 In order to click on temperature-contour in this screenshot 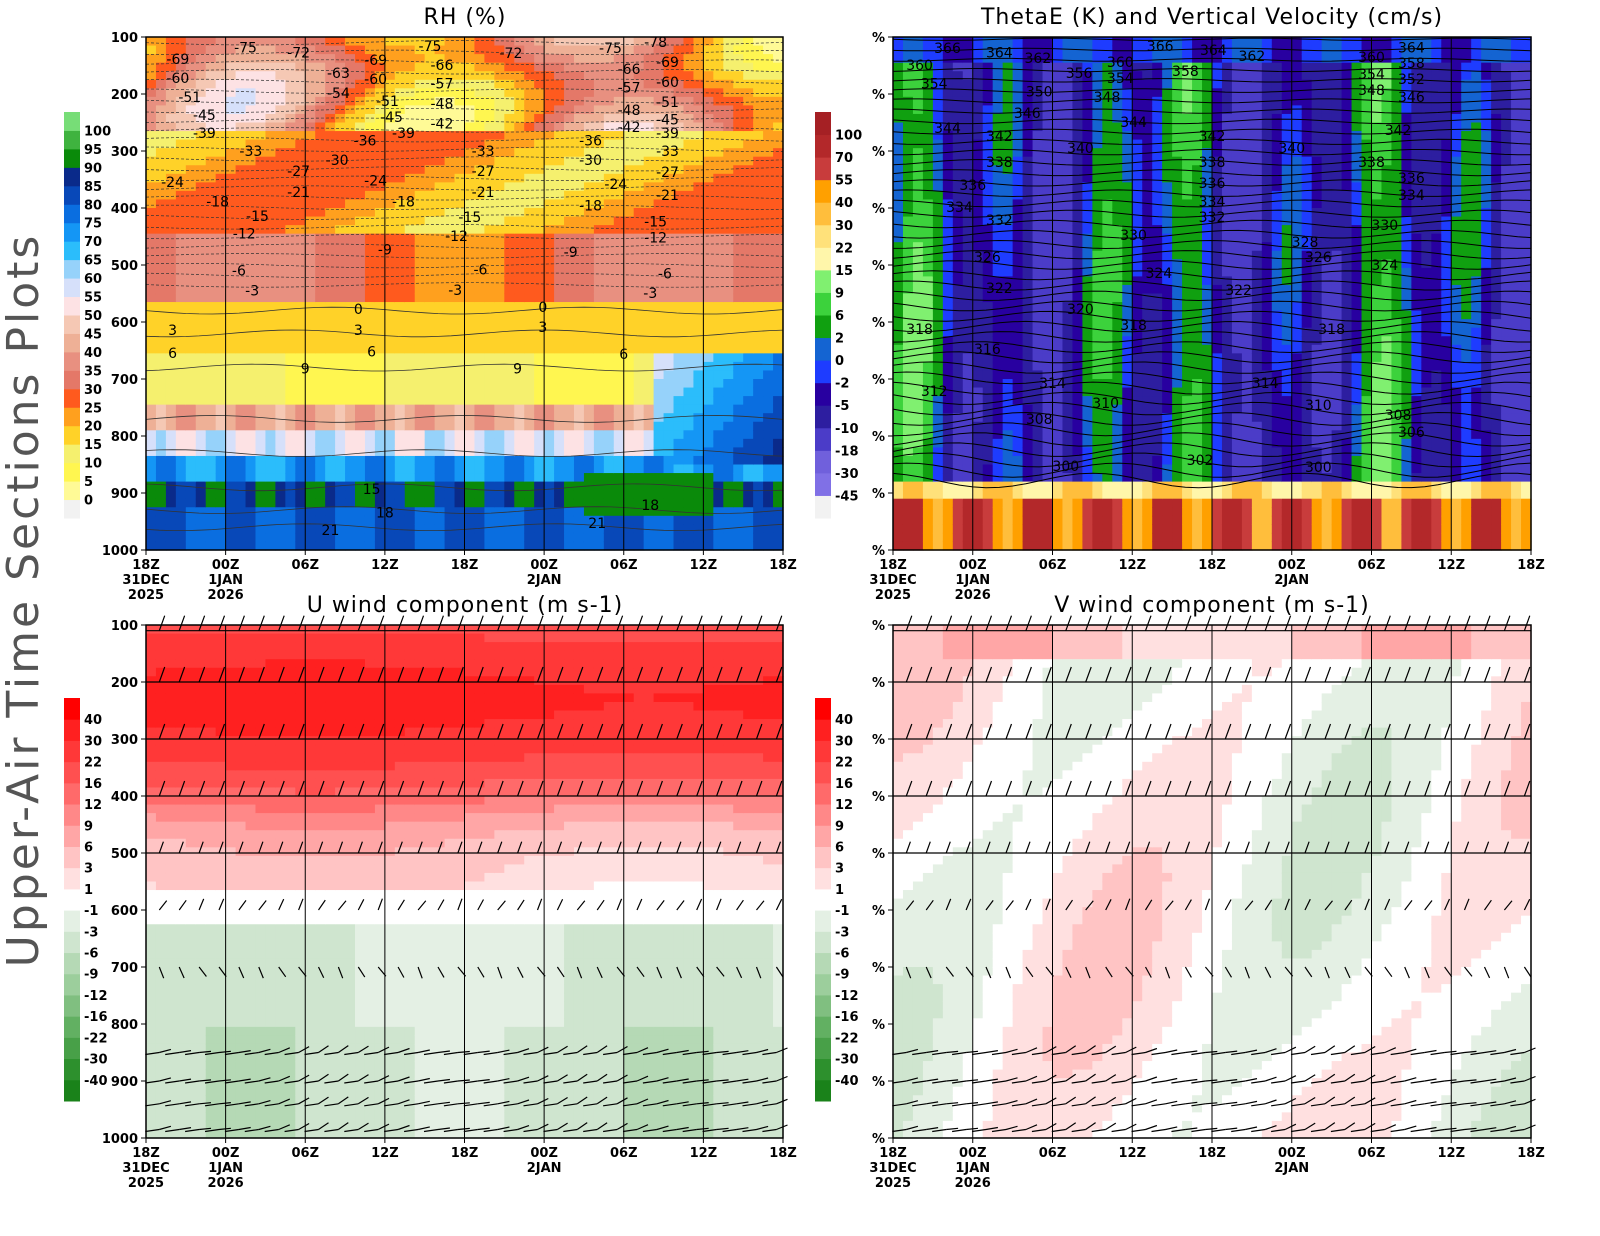, I will do `click(464, 72)`.